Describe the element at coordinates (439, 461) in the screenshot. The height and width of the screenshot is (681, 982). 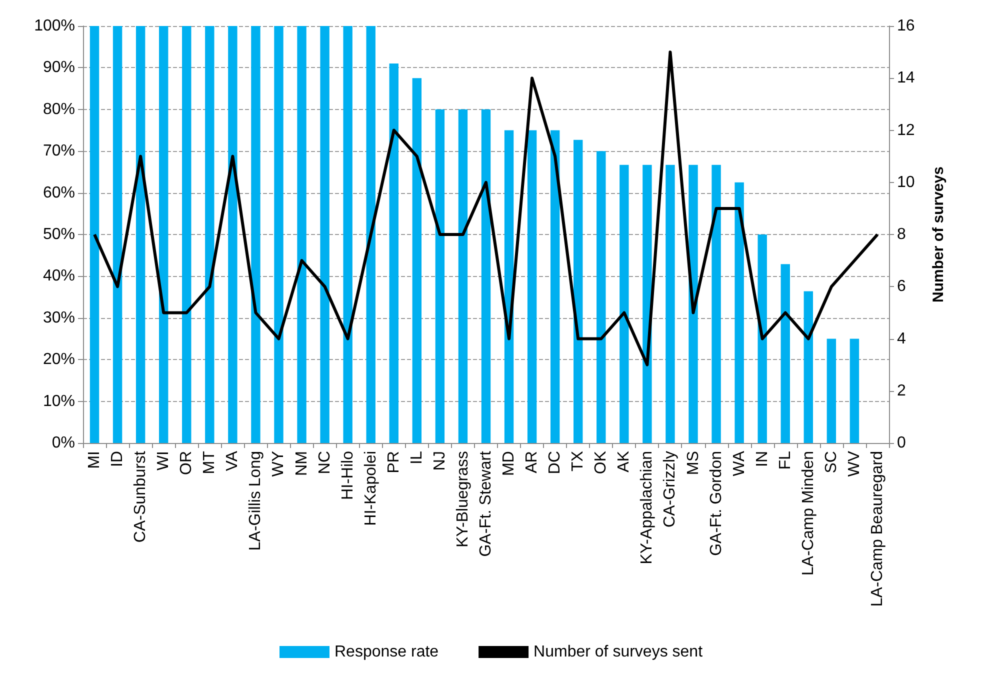
I see `x-tick-label: NJ` at that location.